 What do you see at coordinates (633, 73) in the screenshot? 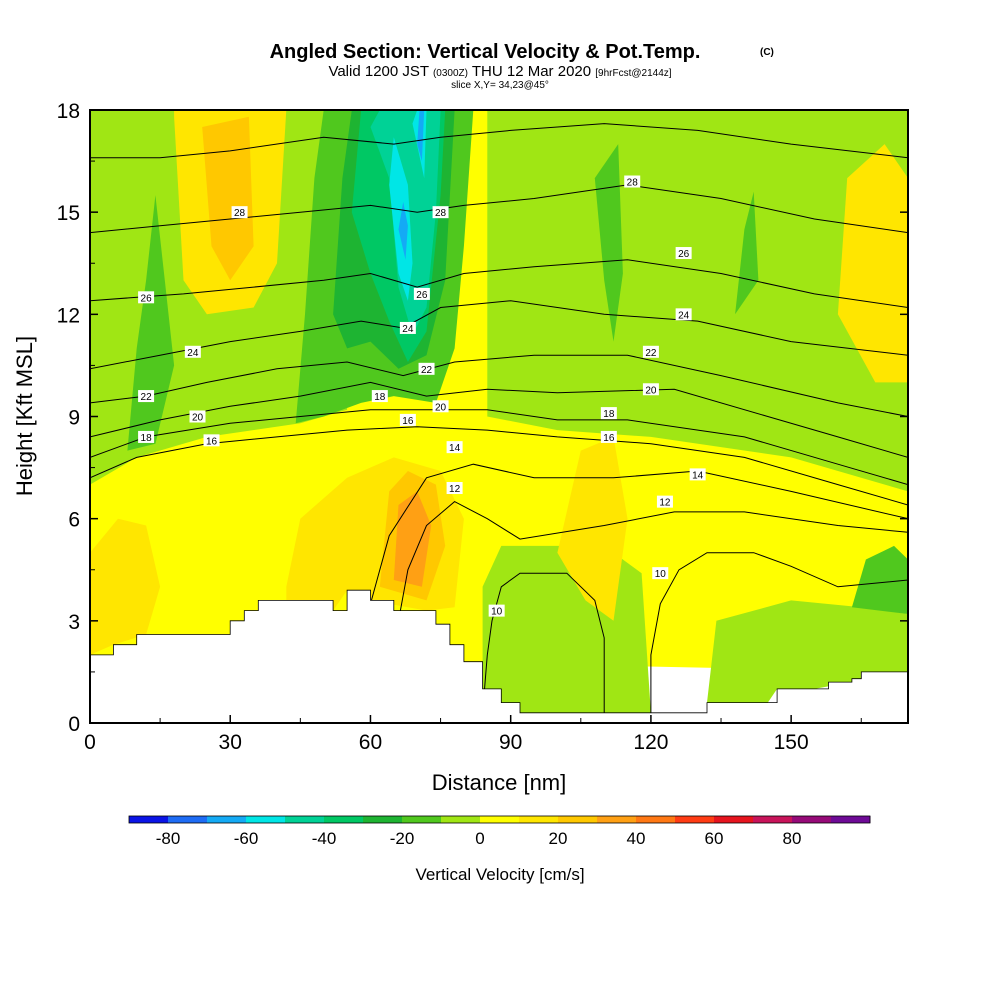
I see `forecast-info: [9hrFcst@2144z]` at bounding box center [633, 73].